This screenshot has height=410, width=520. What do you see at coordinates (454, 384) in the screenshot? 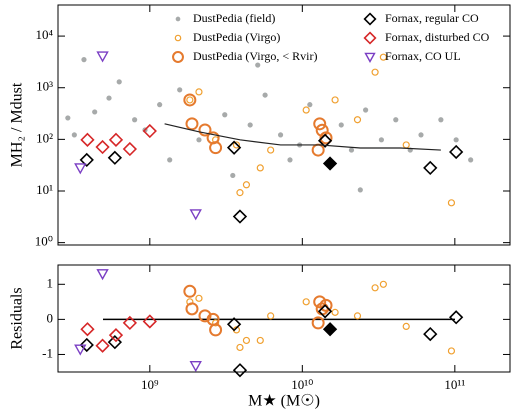
I see `x-tick-label: 10¹¹` at bounding box center [454, 384].